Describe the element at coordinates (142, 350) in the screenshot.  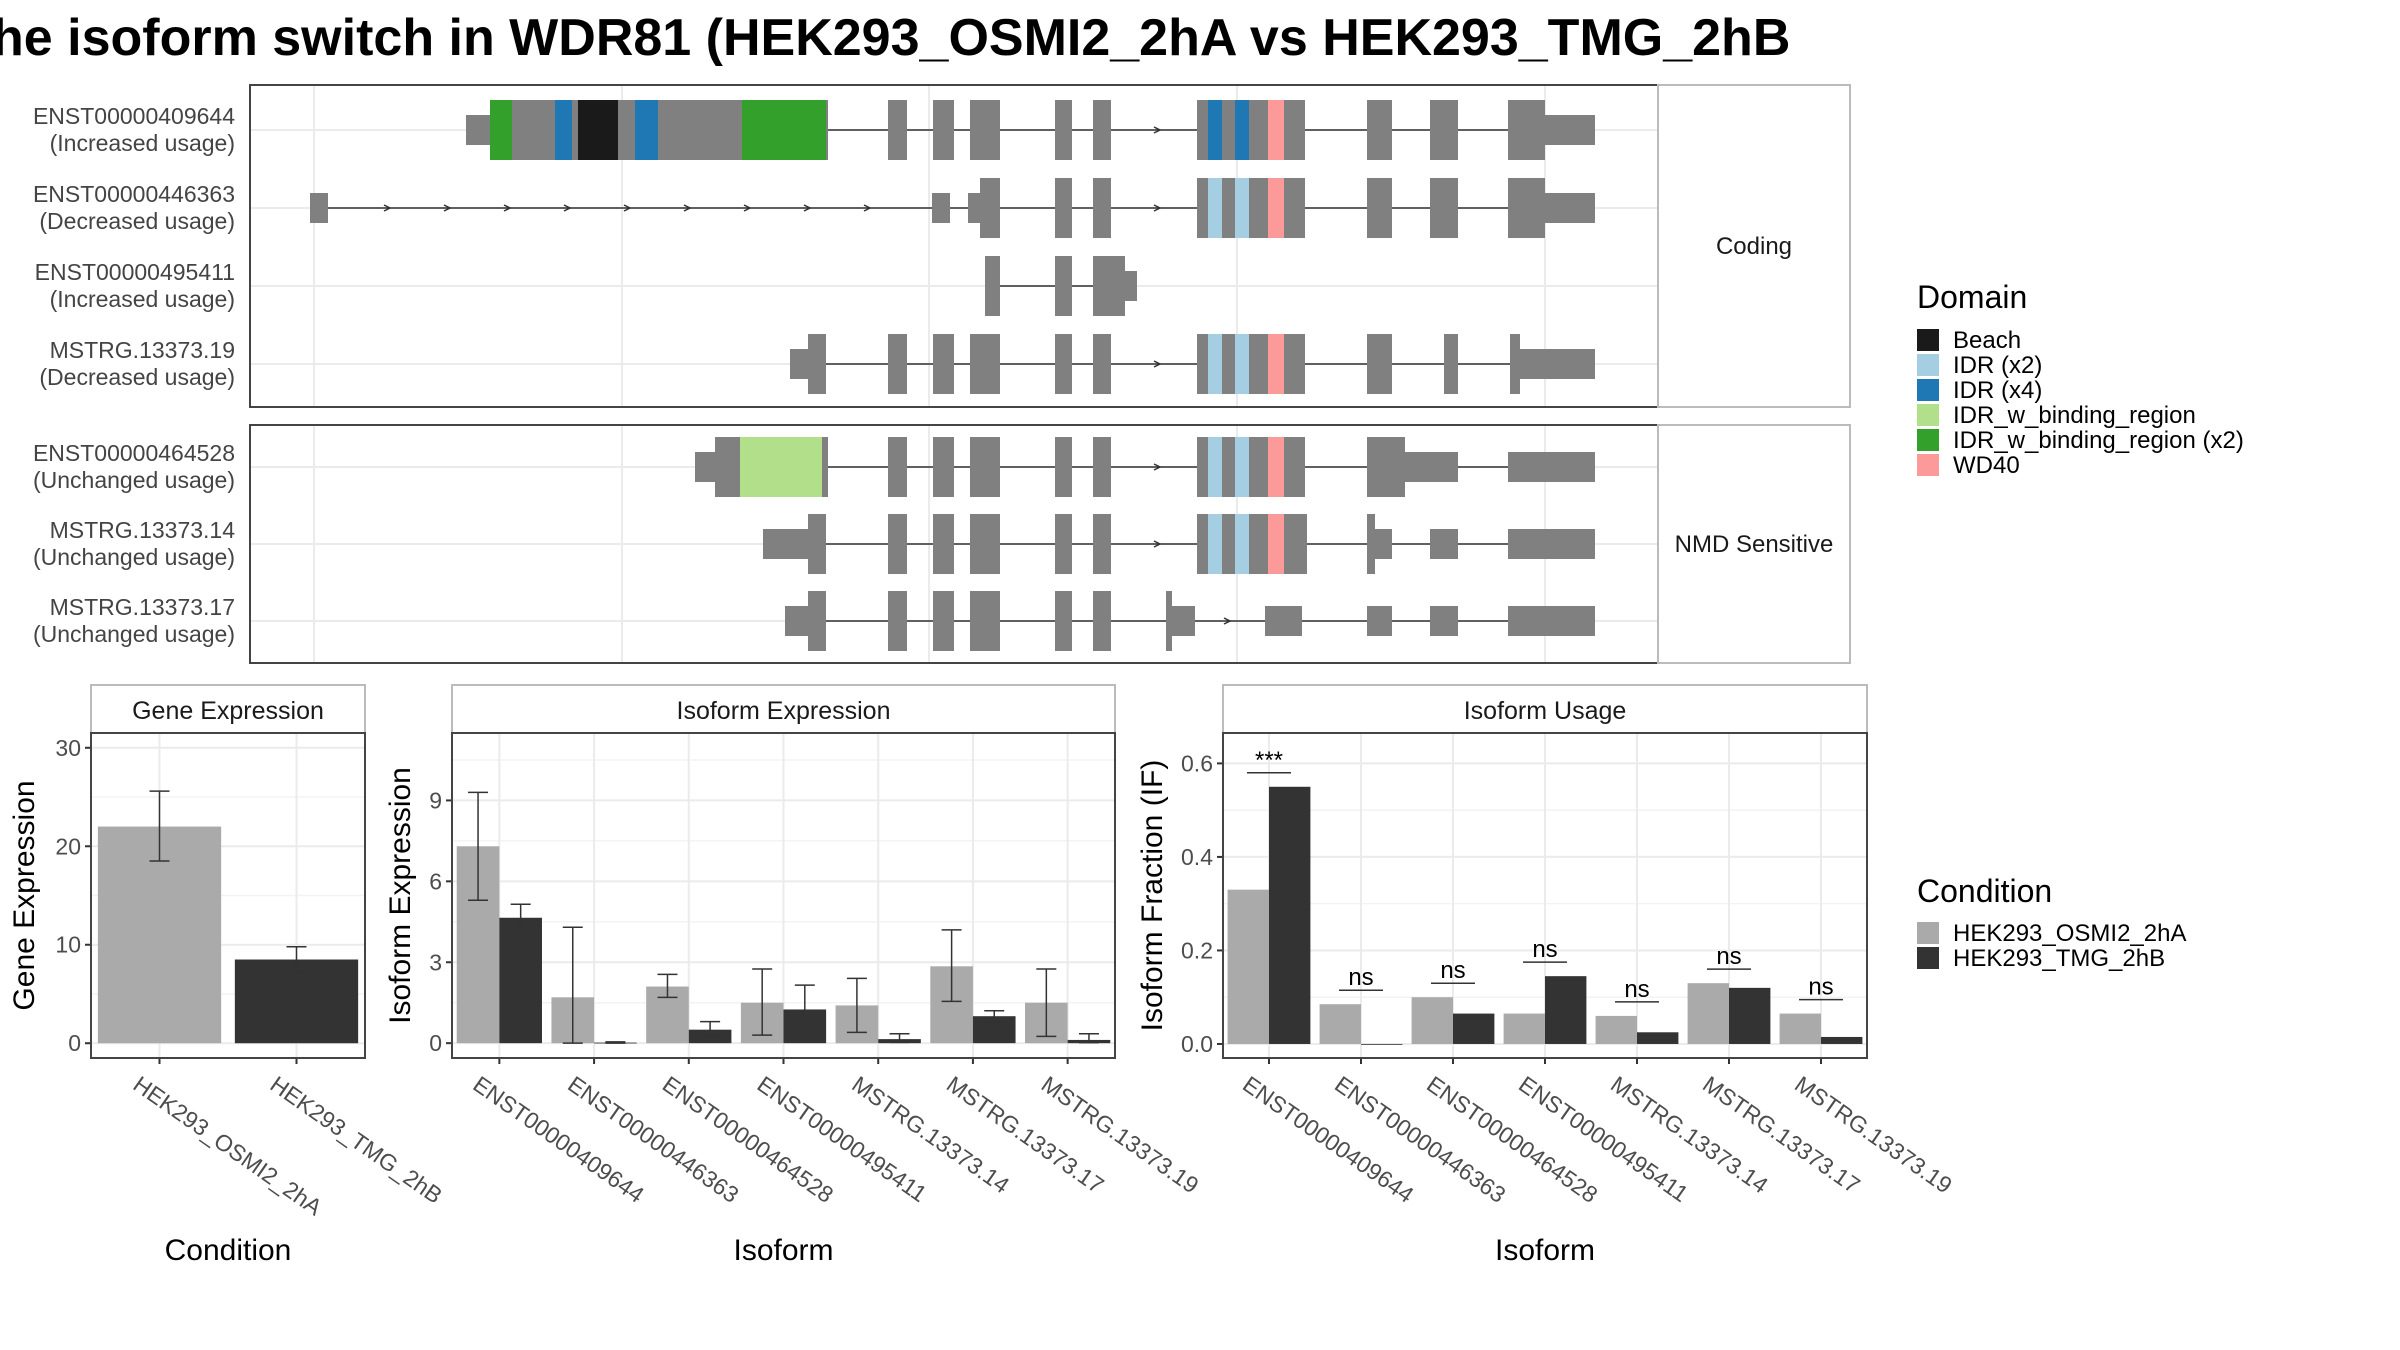
I see `transcript-id-label: MSTRG.13373.19` at that location.